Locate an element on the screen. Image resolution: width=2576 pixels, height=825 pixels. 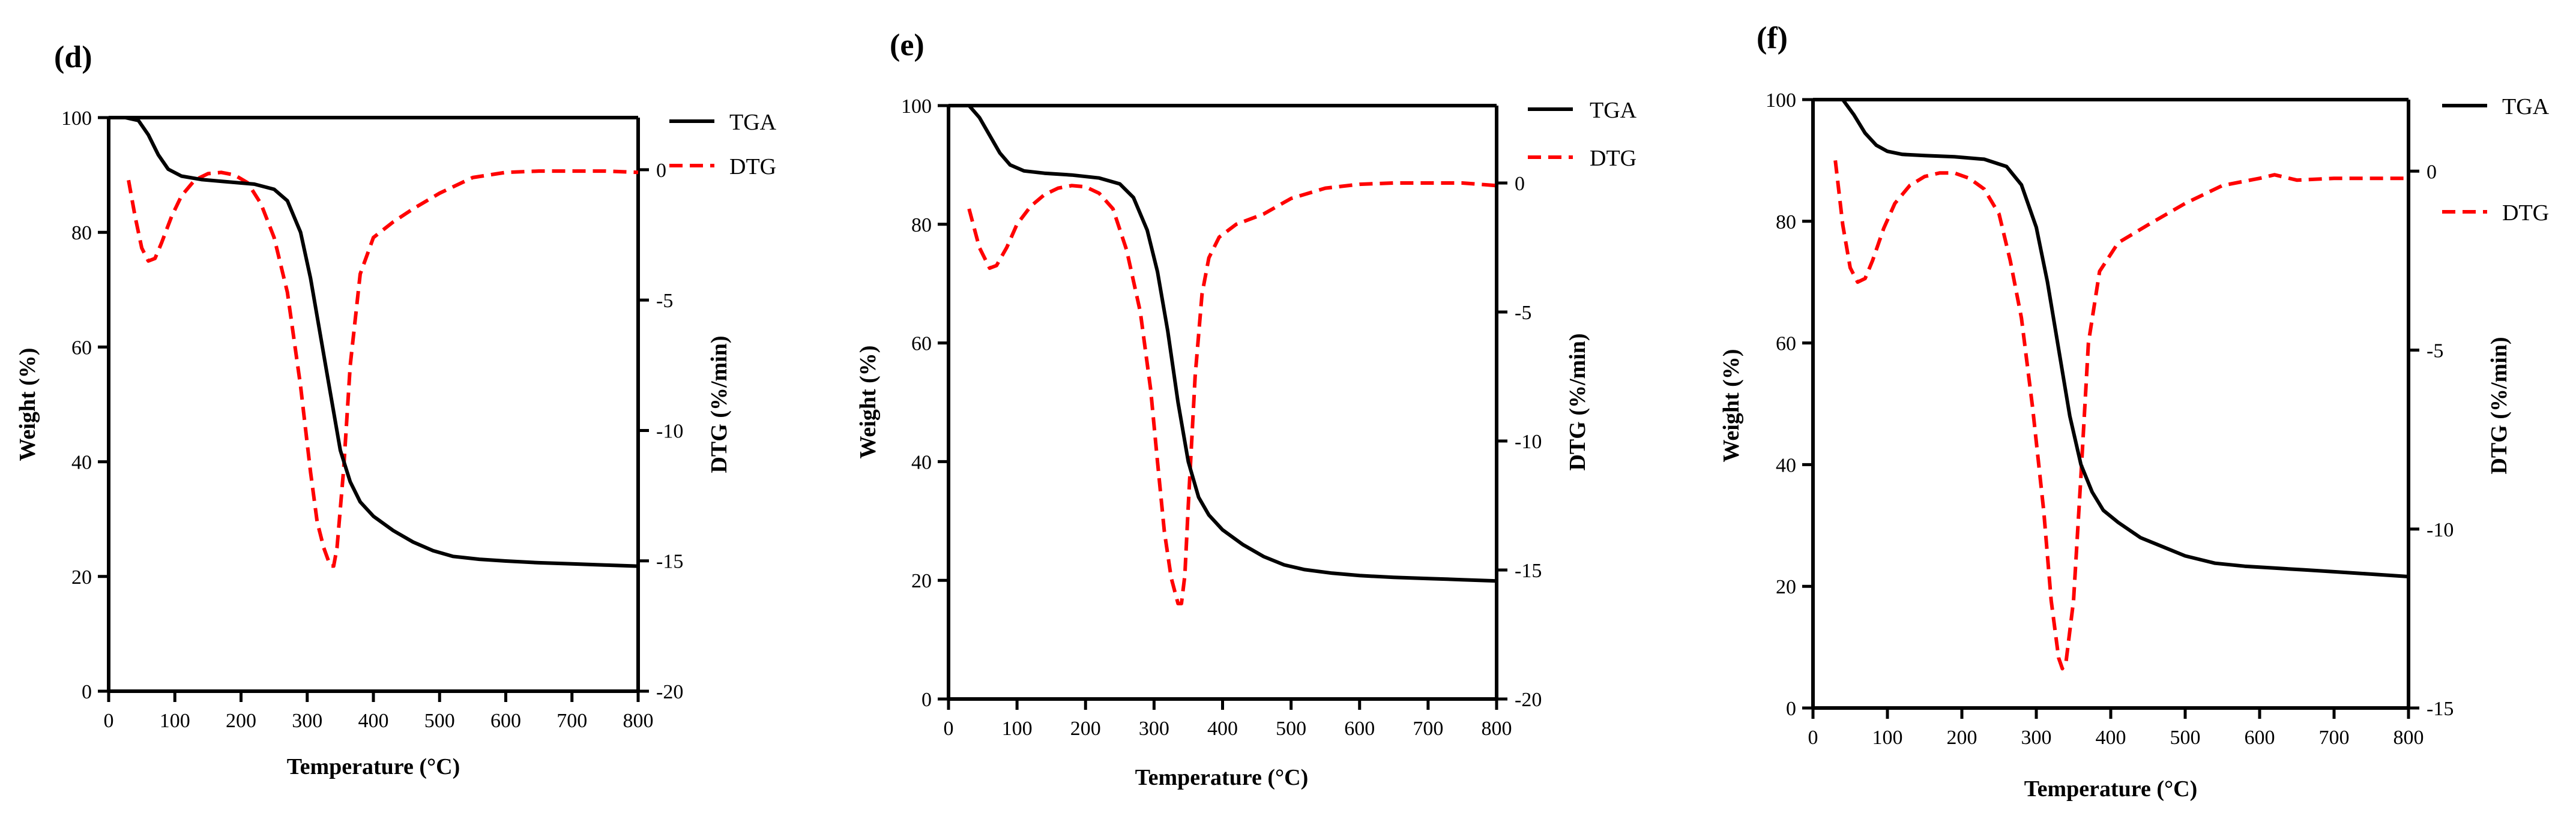
panel-label: (d) is located at coordinates (73, 57).